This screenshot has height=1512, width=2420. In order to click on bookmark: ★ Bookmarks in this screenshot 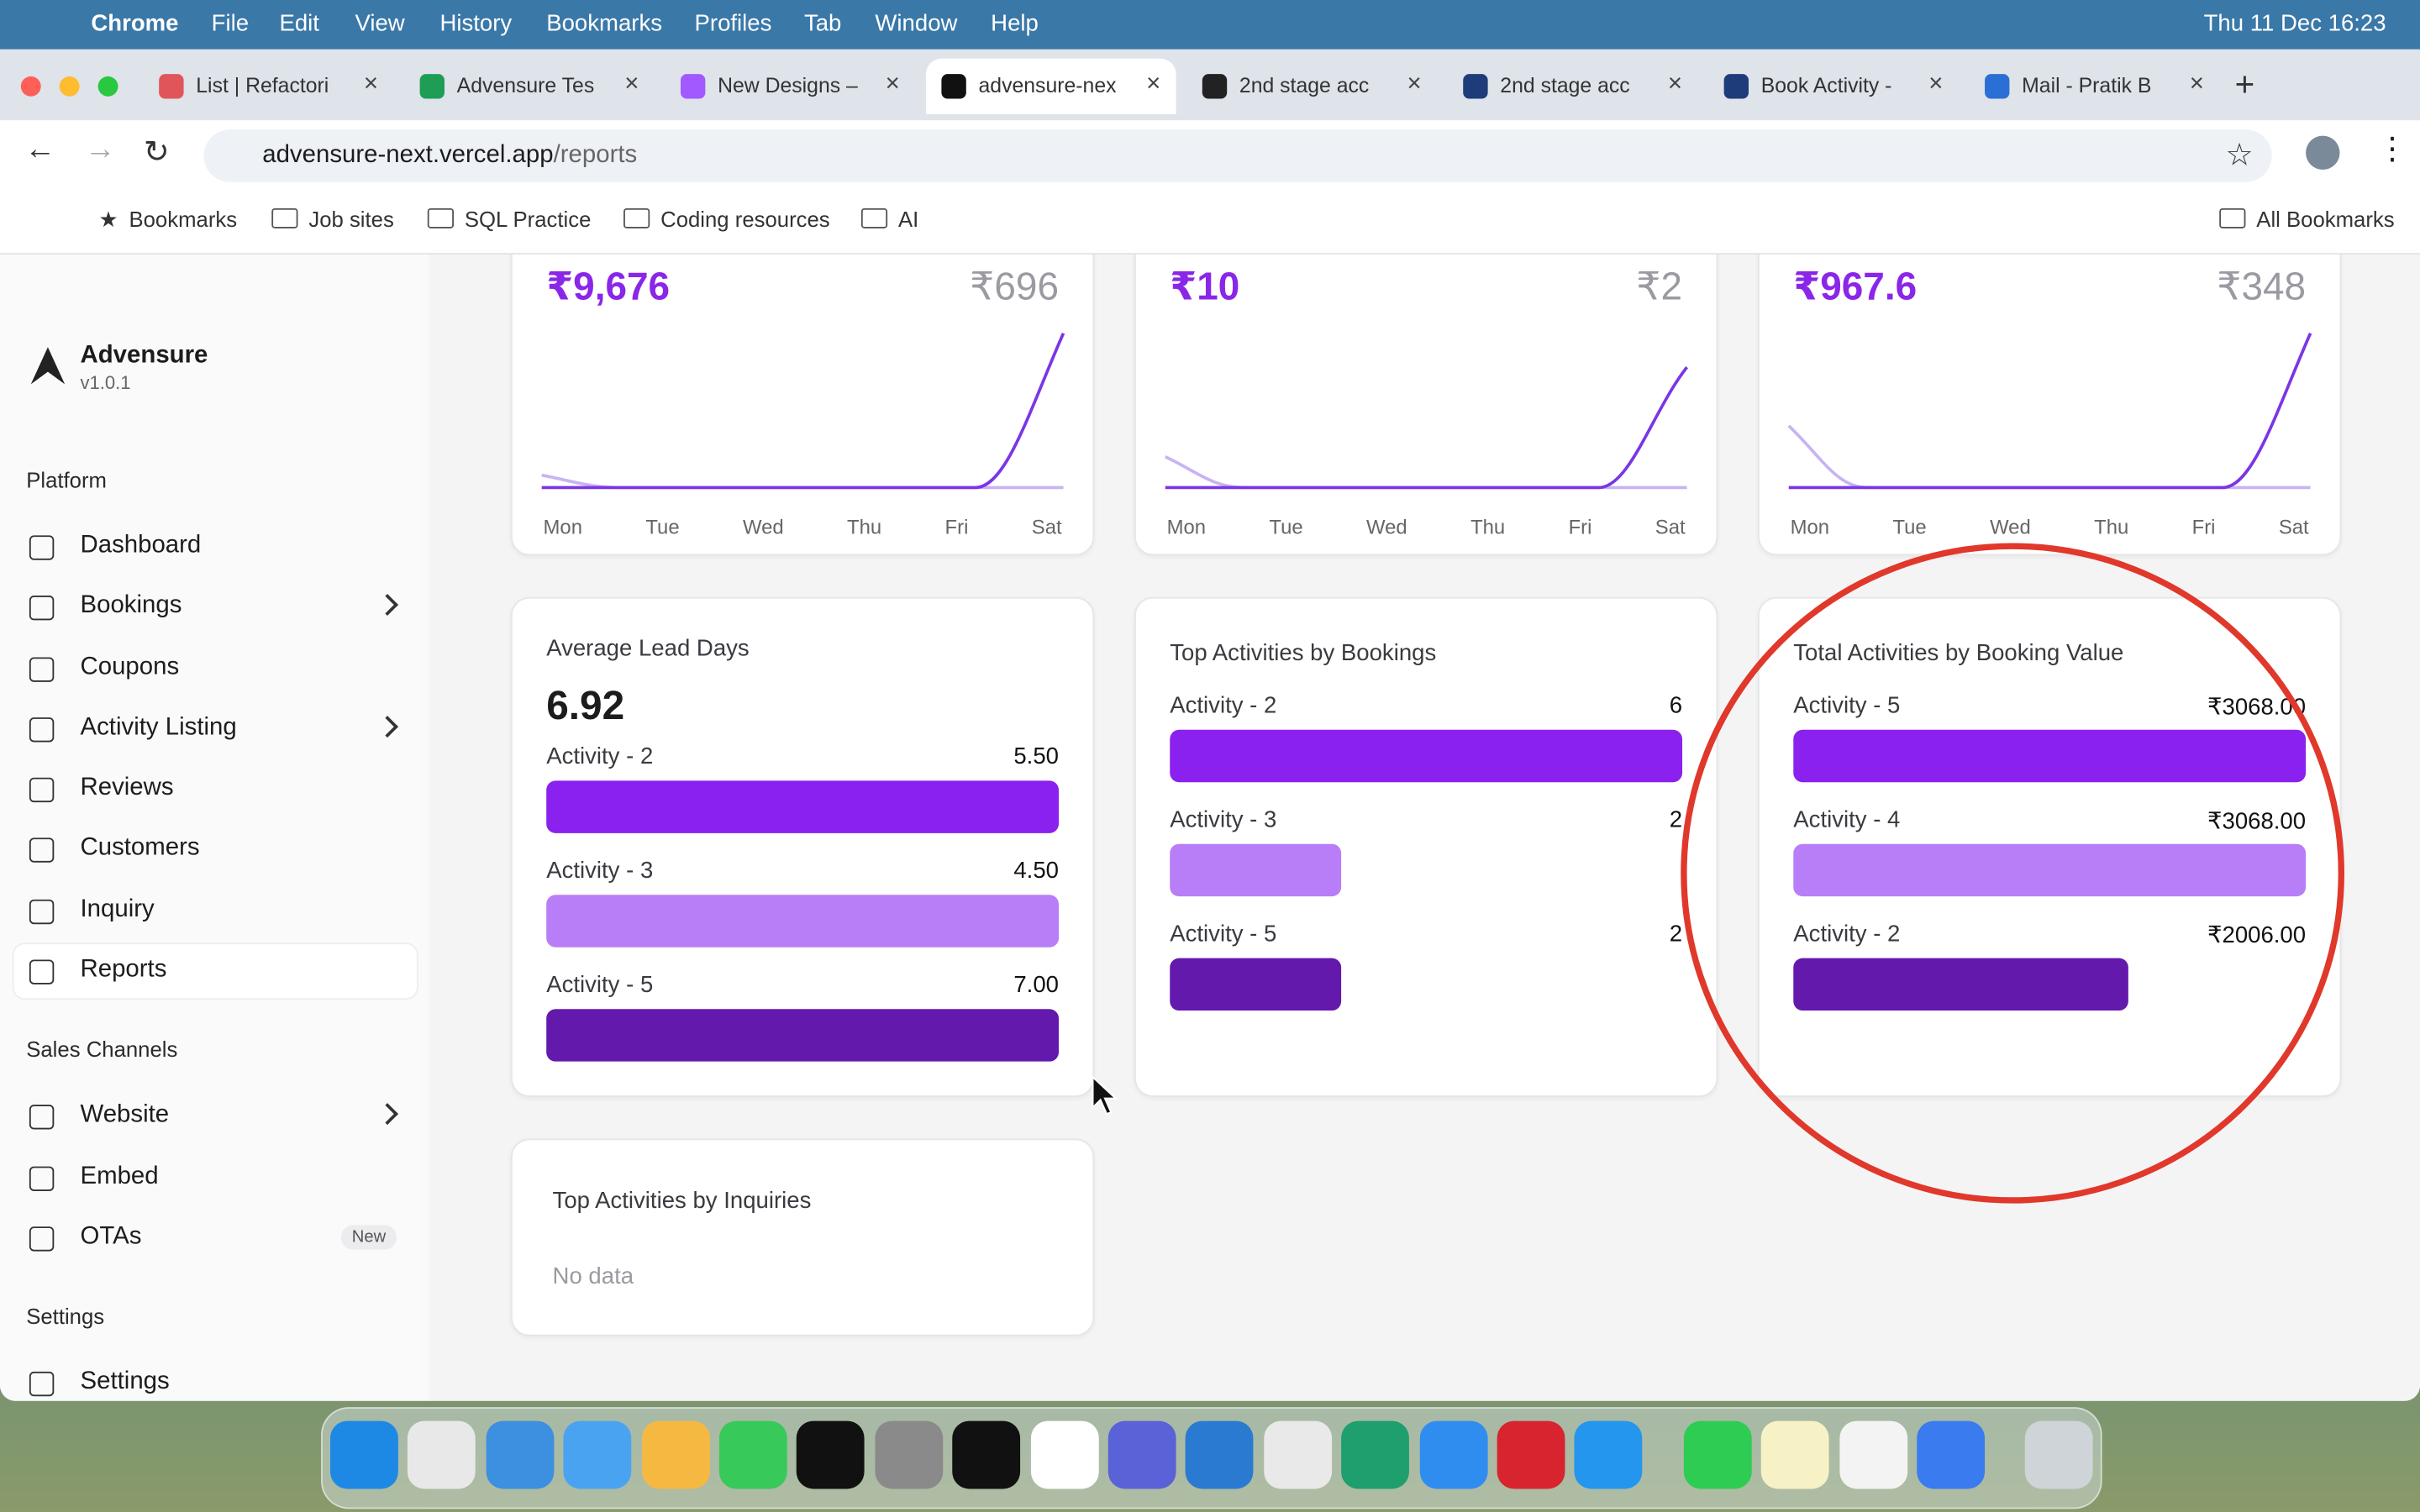, I will do `click(168, 220)`.